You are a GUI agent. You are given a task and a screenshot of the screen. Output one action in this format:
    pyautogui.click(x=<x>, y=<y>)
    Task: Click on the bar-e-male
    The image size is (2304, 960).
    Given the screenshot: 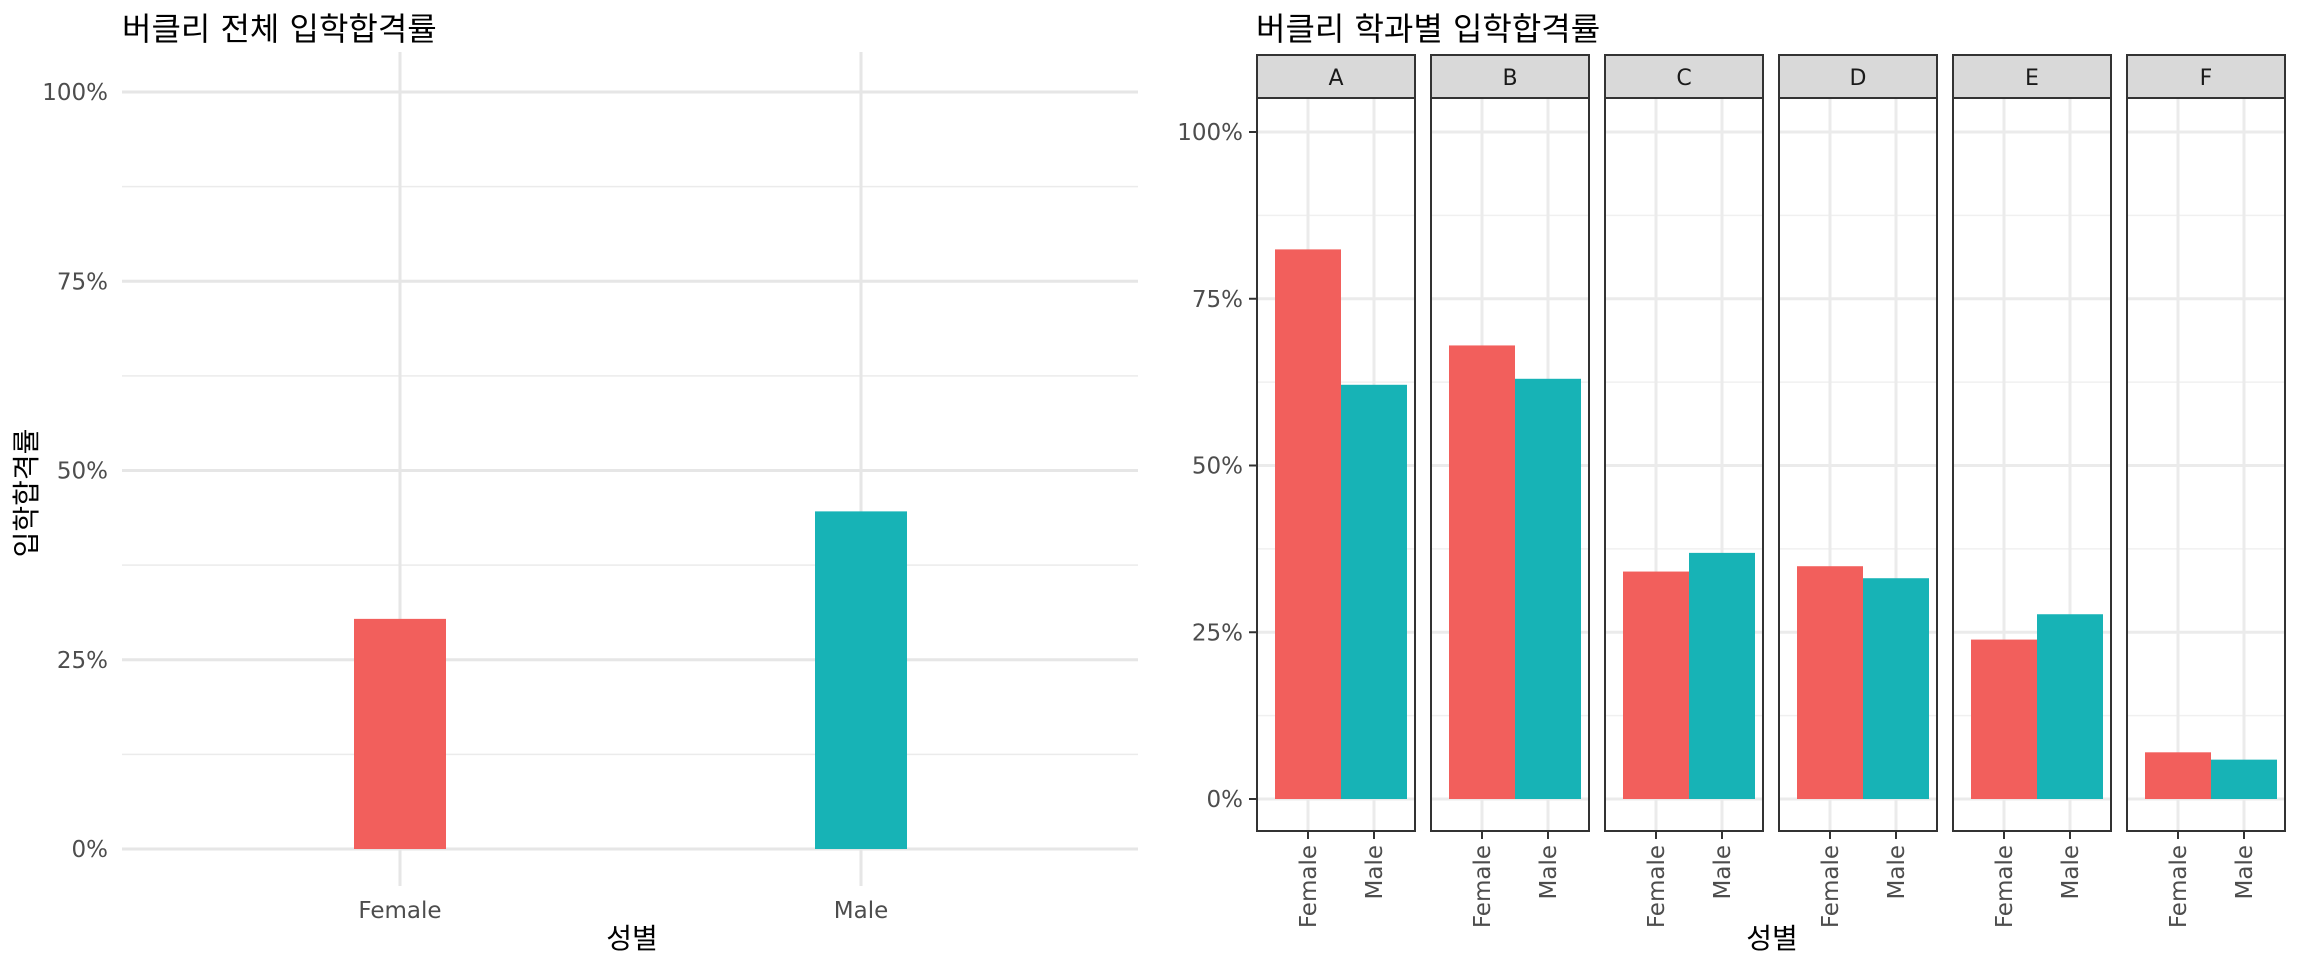 What is the action you would take?
    pyautogui.click(x=2070, y=706)
    